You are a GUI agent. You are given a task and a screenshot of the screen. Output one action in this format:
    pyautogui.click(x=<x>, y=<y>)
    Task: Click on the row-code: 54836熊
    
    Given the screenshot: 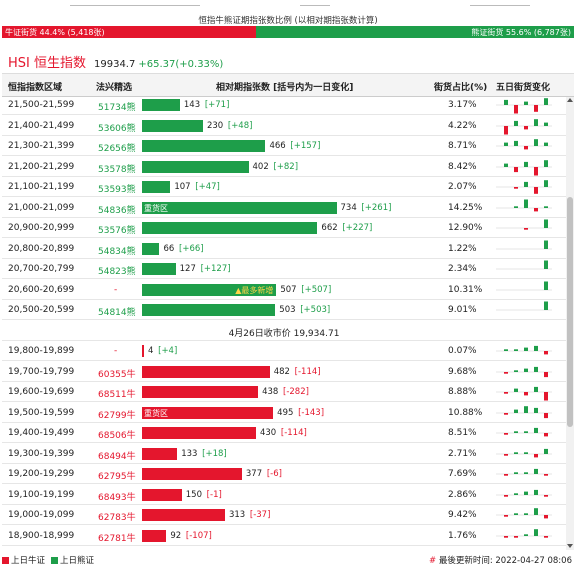 What is the action you would take?
    pyautogui.click(x=117, y=210)
    